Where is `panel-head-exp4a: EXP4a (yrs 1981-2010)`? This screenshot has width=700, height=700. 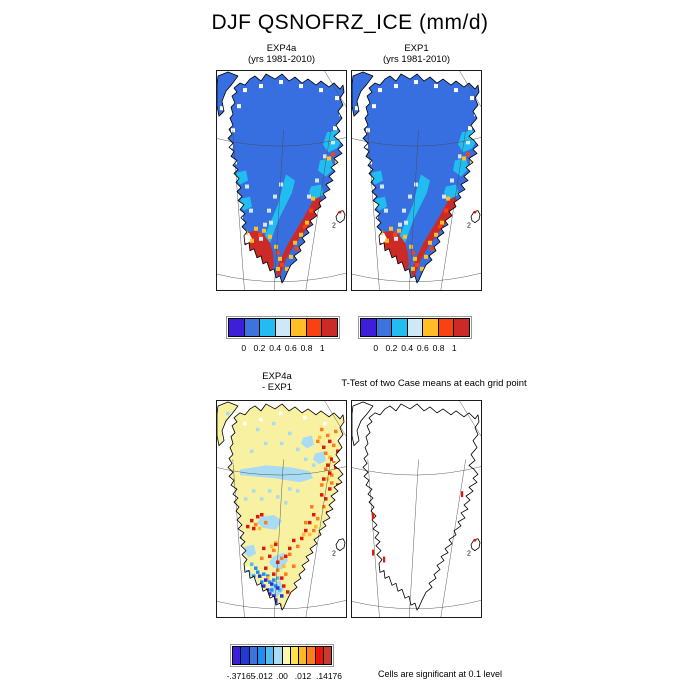
panel-head-exp4a: EXP4a (yrs 1981-2010) is located at coordinates (281, 54).